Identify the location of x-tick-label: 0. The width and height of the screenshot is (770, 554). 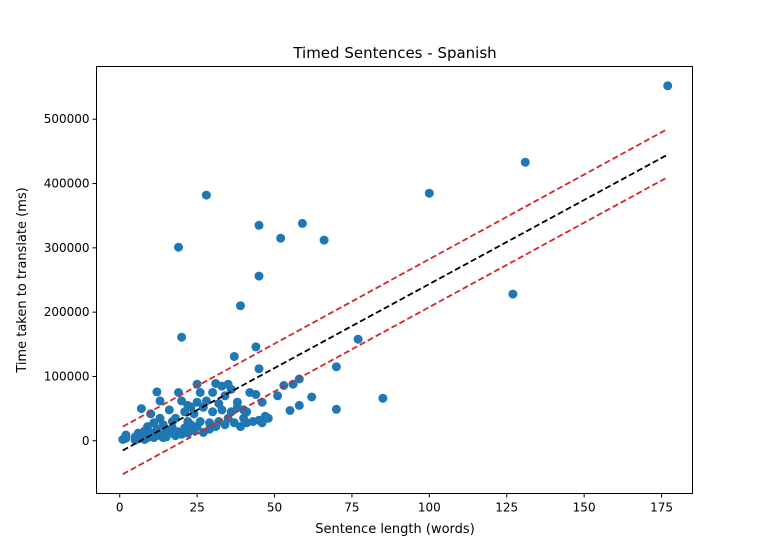
(120, 508).